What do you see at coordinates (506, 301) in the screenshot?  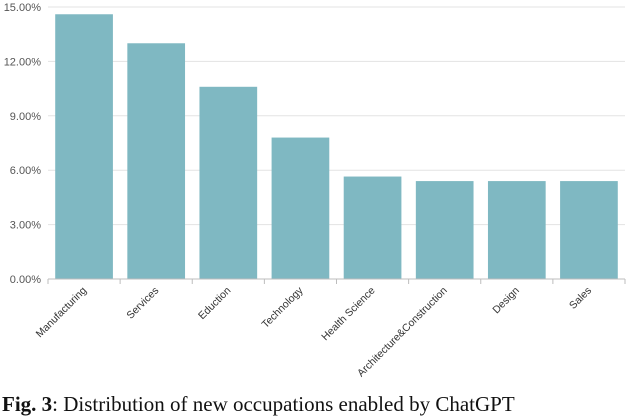 I see `x-tick-label: Design` at bounding box center [506, 301].